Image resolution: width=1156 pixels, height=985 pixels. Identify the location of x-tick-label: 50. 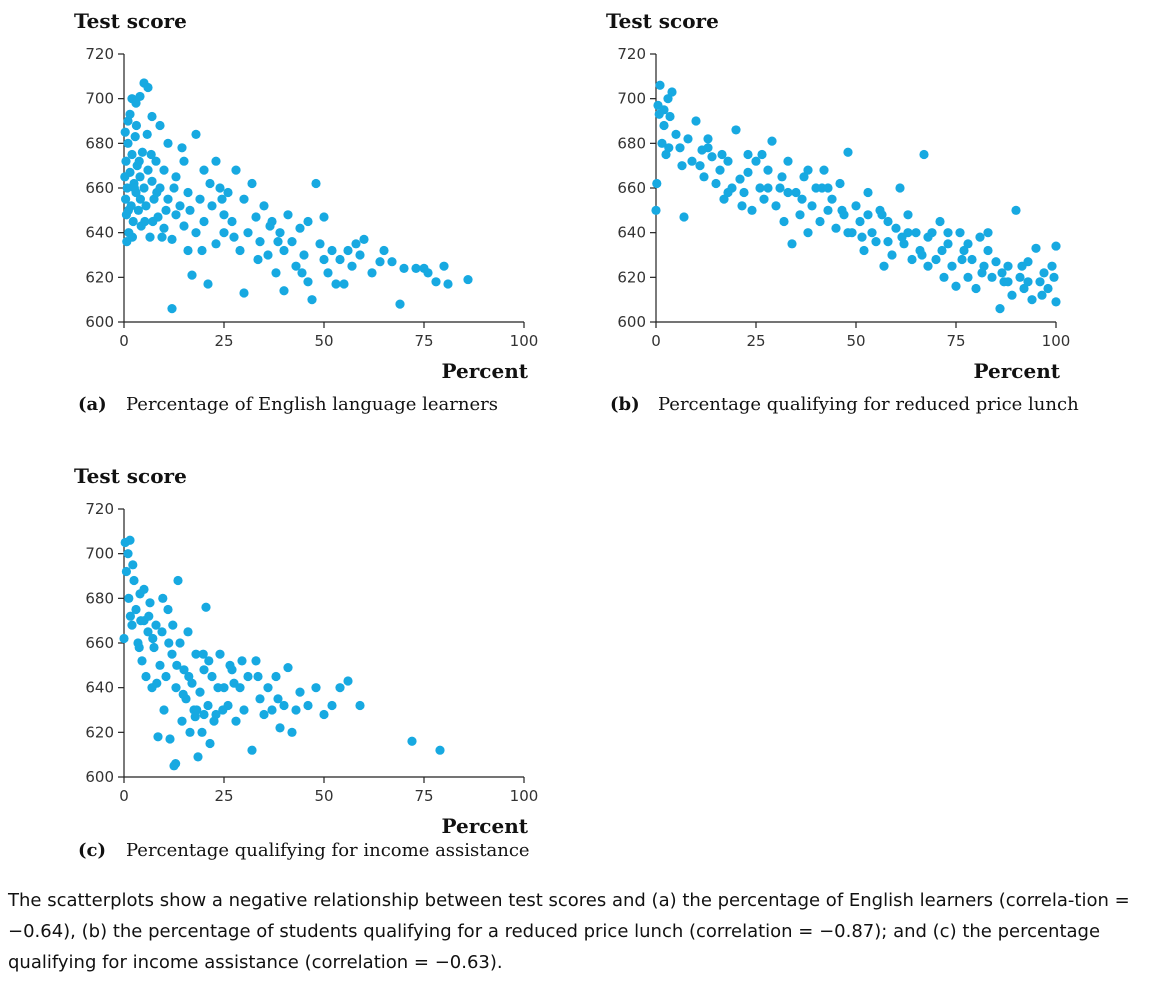
(855, 341).